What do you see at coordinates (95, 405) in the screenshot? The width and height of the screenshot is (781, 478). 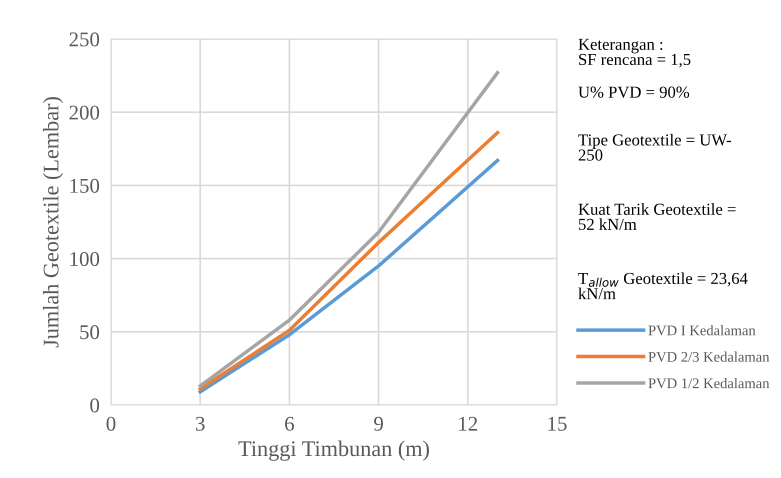 I see `y-tick-label: 0` at bounding box center [95, 405].